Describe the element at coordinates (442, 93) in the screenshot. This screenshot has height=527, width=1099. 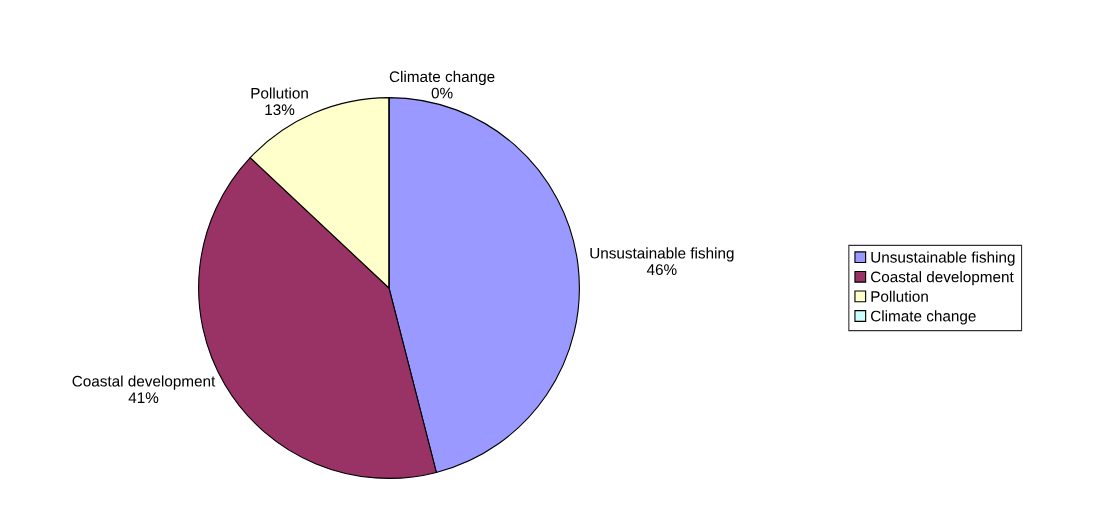
I see `text: 0%` at that location.